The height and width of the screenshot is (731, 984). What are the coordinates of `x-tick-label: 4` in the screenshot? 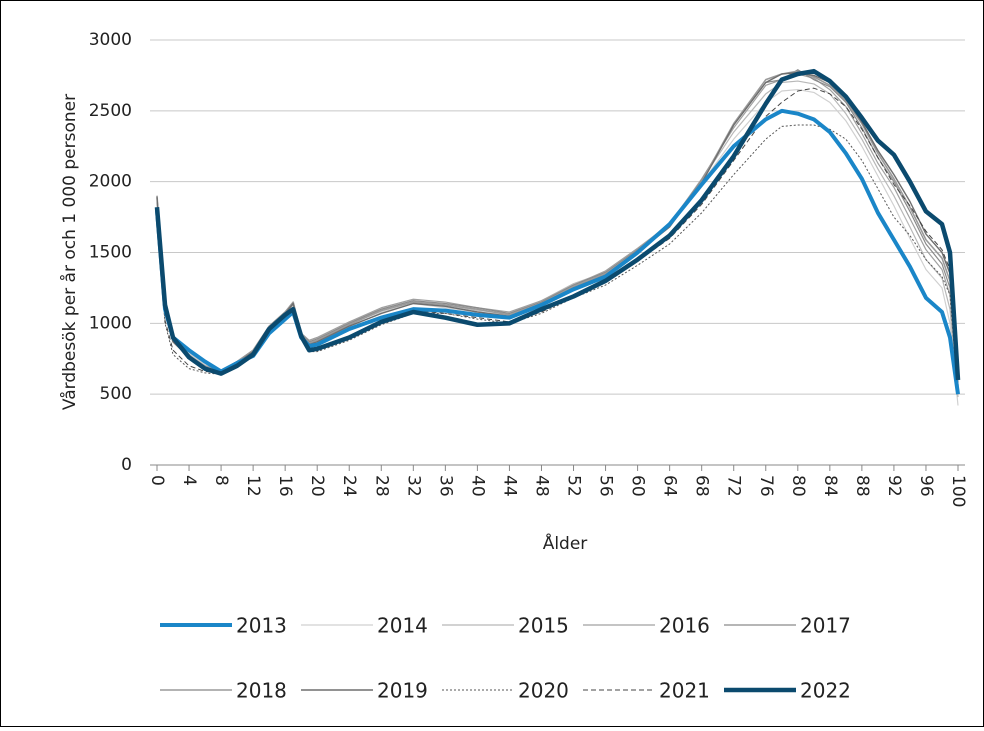 It's located at (189, 480).